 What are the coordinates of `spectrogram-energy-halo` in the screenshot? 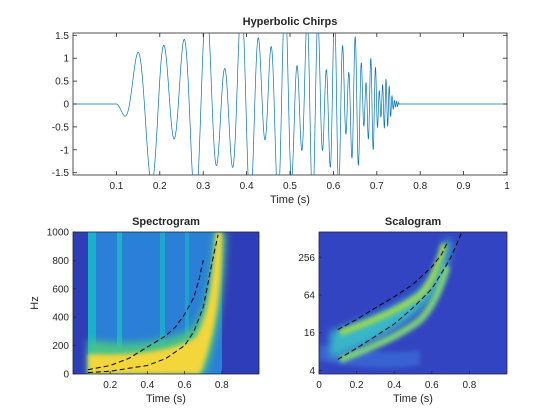 It's located at (157, 303).